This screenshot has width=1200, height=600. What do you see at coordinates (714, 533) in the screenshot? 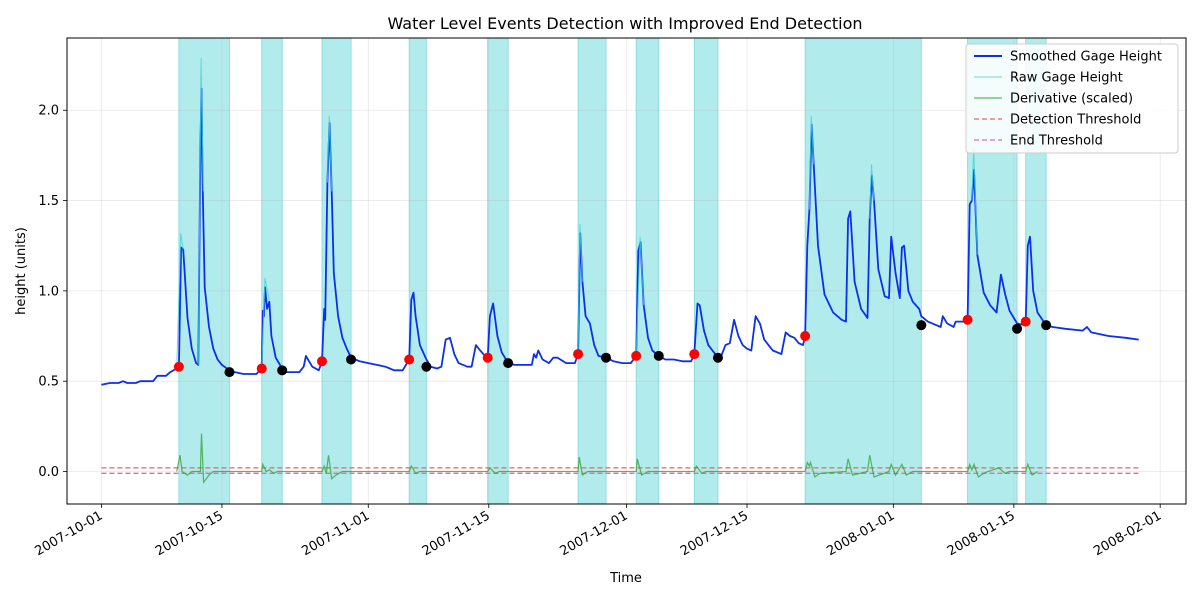
I see `x-tick-label: 2007-12-15` at bounding box center [714, 533].